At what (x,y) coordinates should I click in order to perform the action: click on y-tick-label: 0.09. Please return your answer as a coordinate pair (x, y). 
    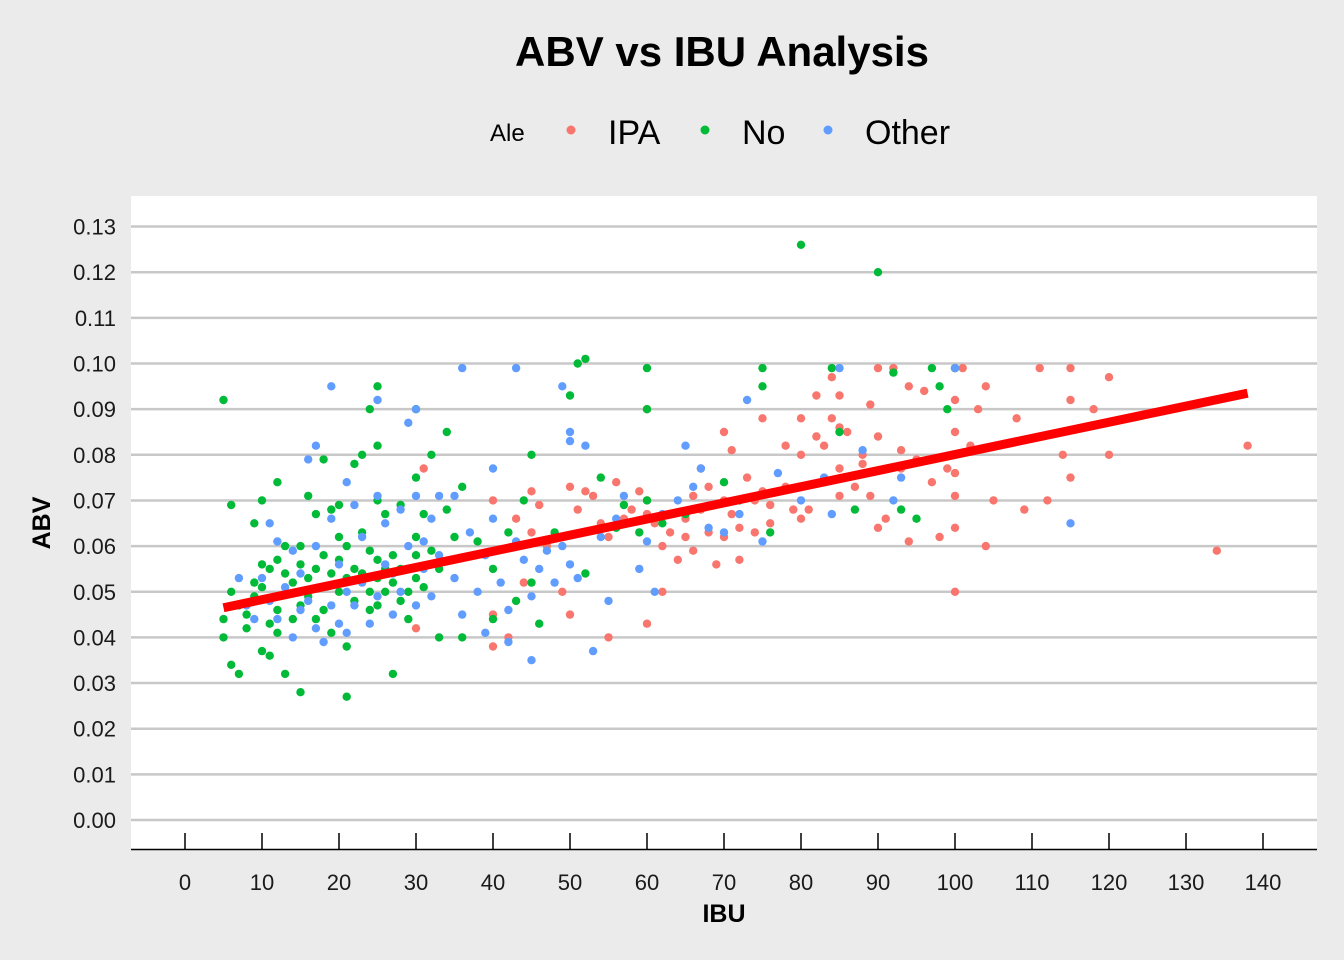
    Looking at the image, I should click on (94, 409).